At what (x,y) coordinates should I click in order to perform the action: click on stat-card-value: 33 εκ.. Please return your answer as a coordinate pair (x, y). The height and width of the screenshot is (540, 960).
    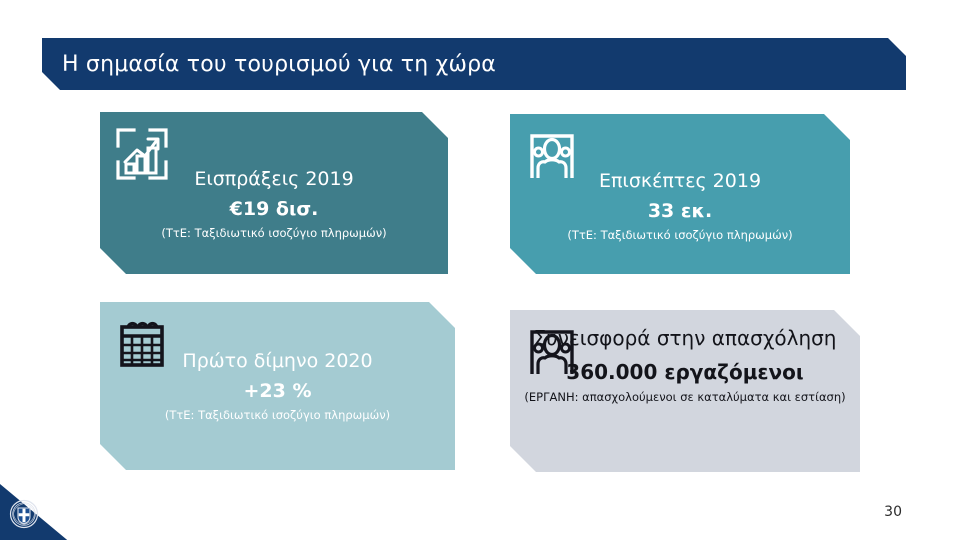
    Looking at the image, I should click on (680, 211).